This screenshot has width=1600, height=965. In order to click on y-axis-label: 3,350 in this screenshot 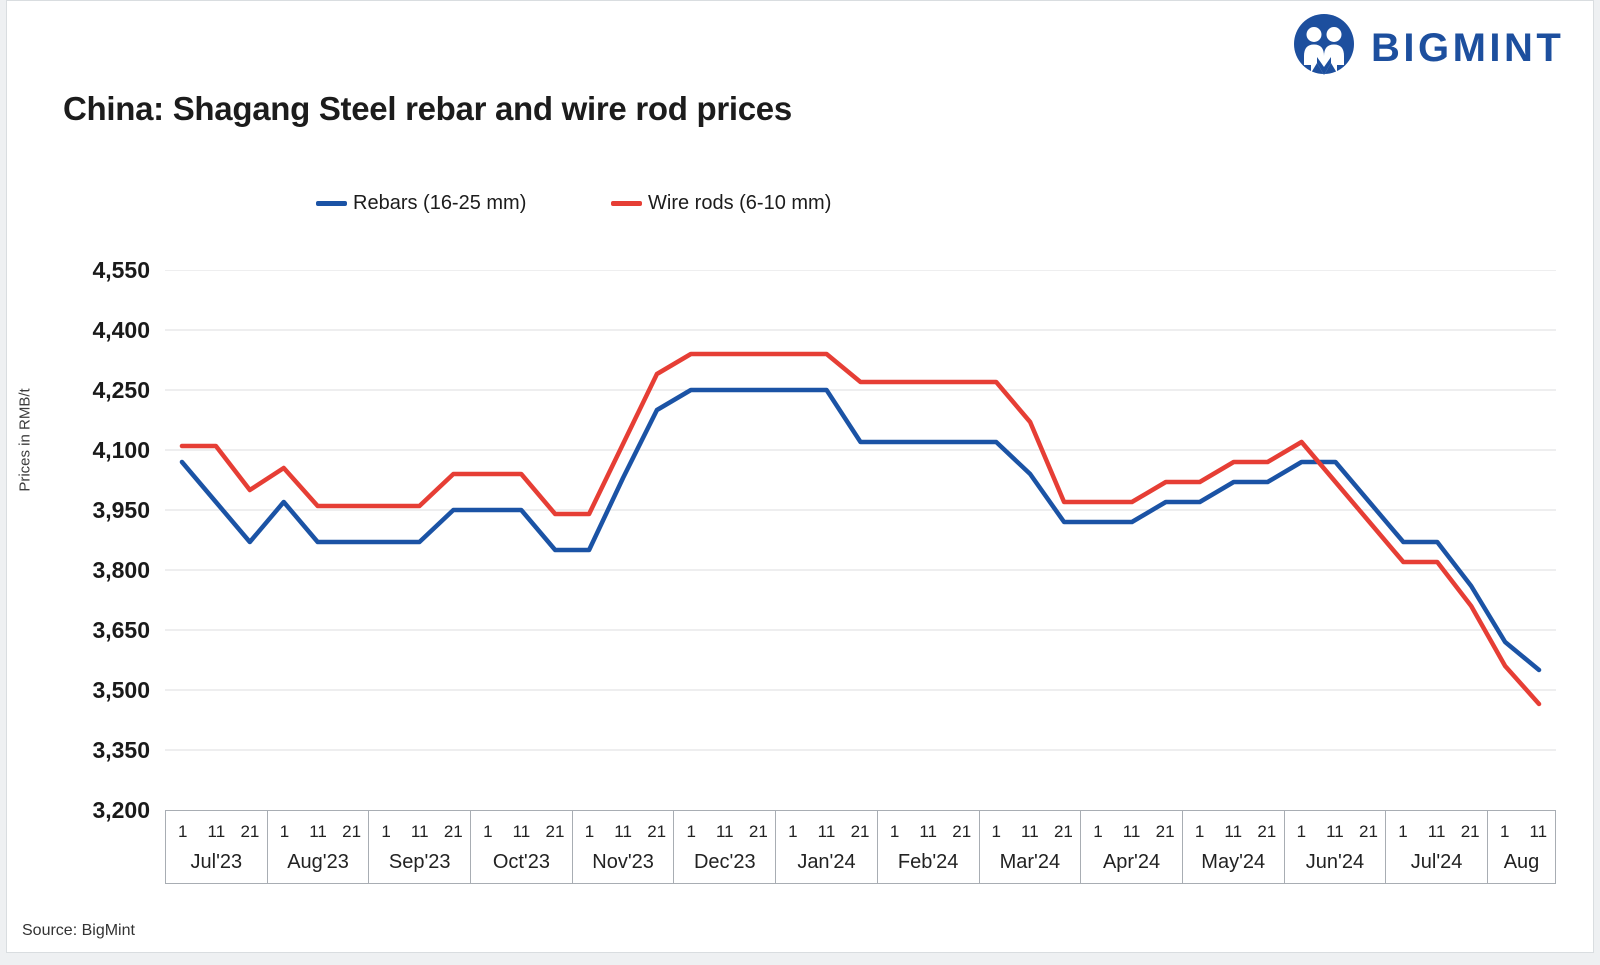, I will do `click(121, 750)`.